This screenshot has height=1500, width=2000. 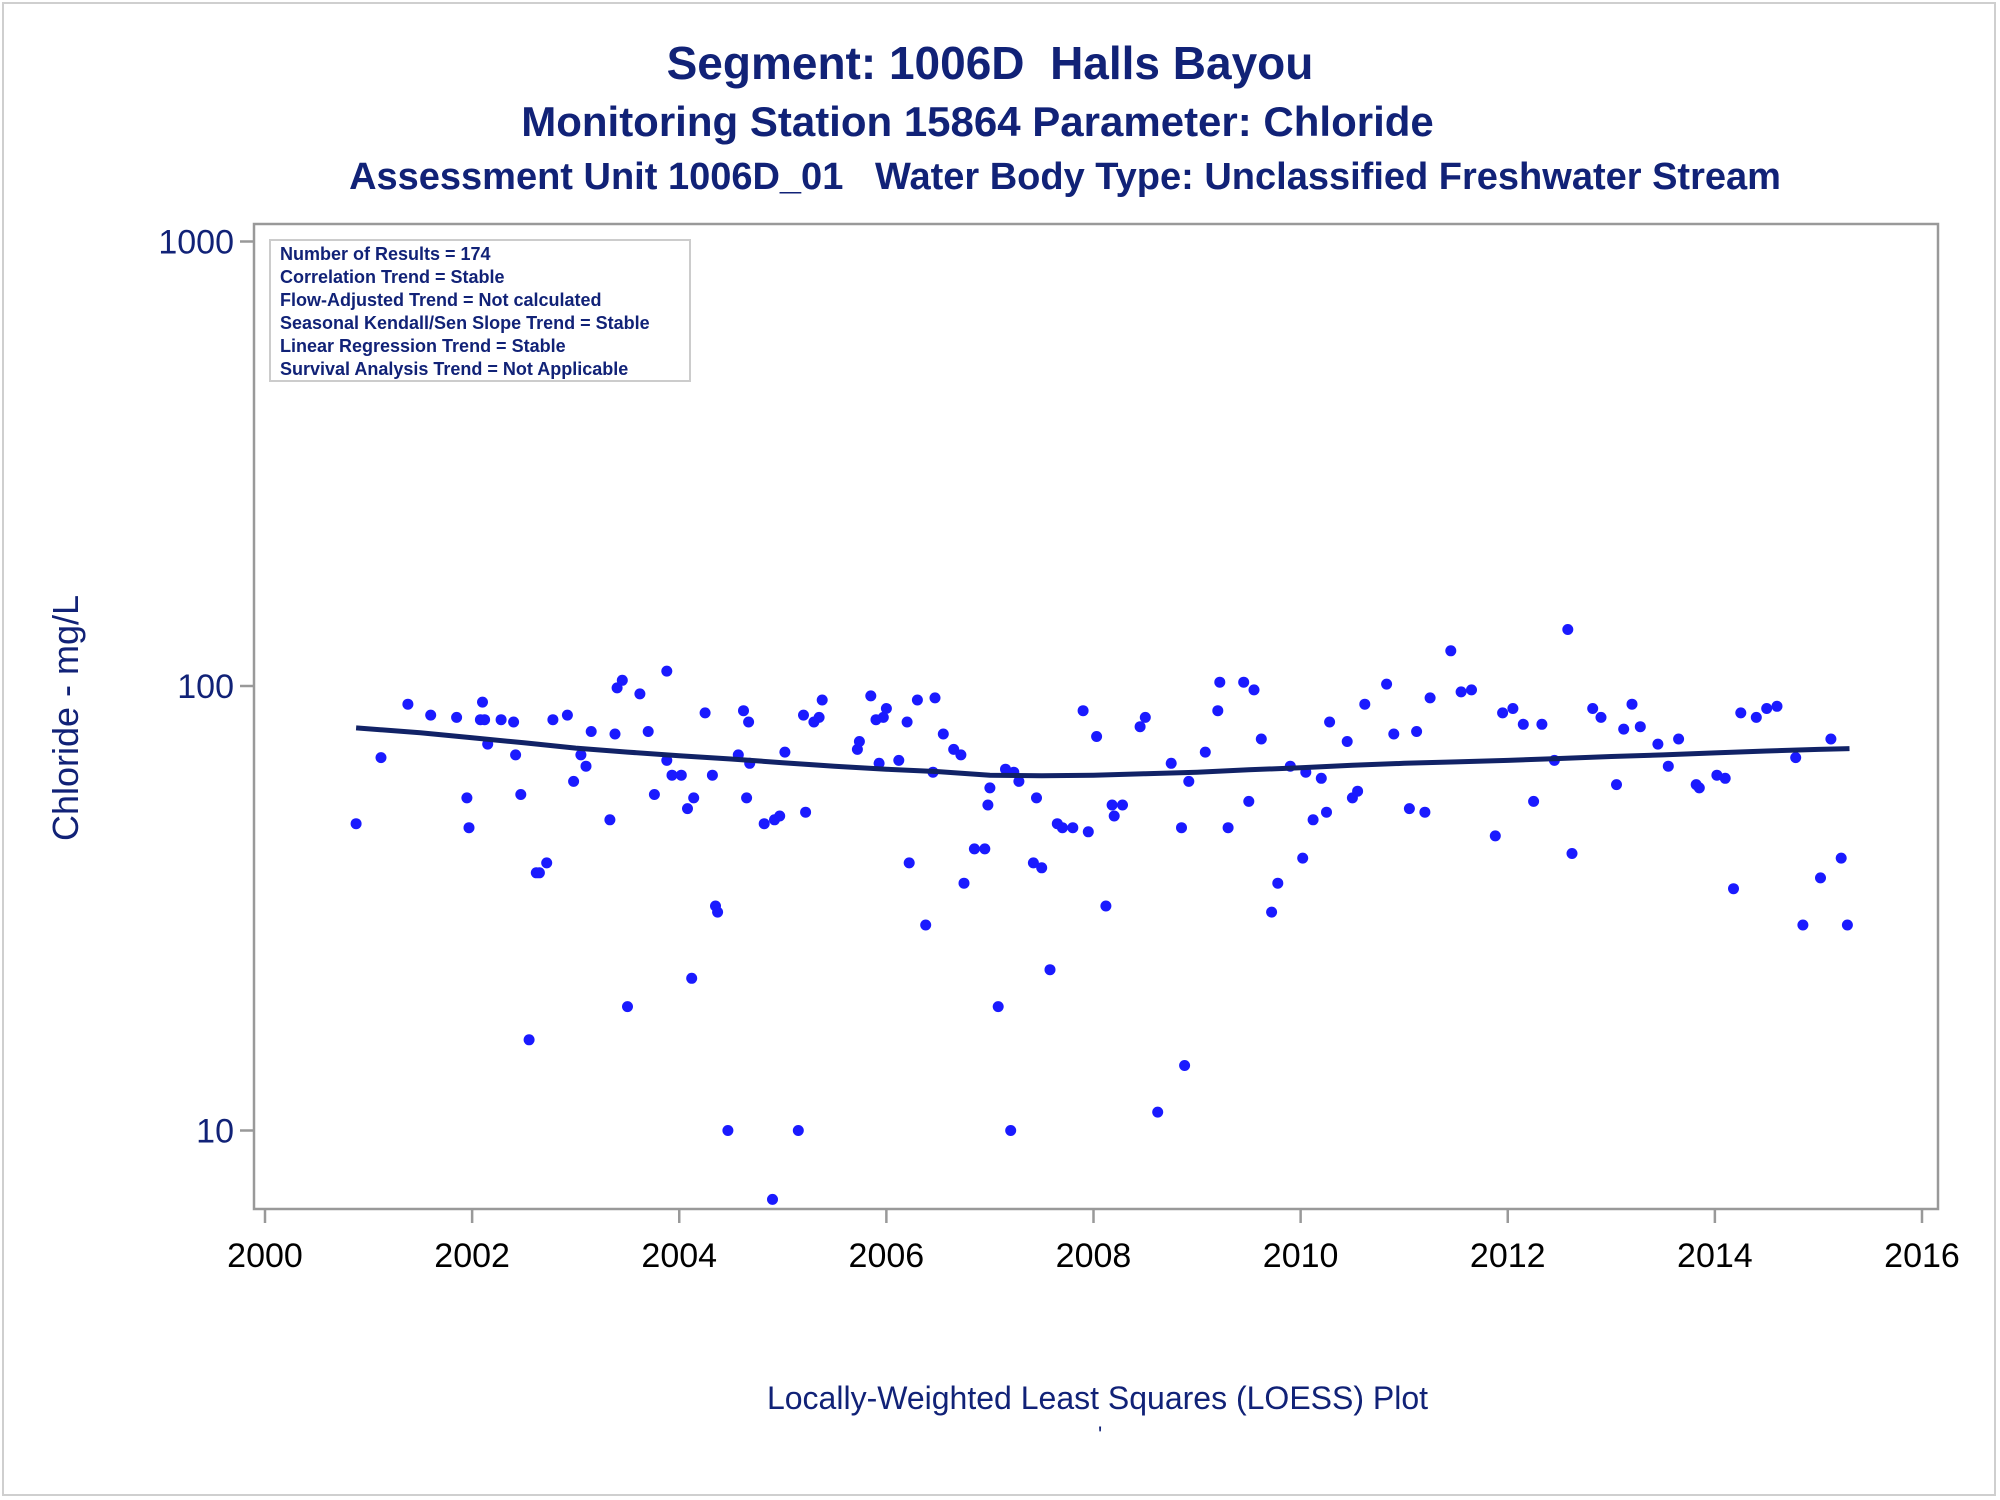 I want to click on inset-flow-adjusted-trend: Flow-Adjusted Trend = Not calculated, so click(x=441, y=300).